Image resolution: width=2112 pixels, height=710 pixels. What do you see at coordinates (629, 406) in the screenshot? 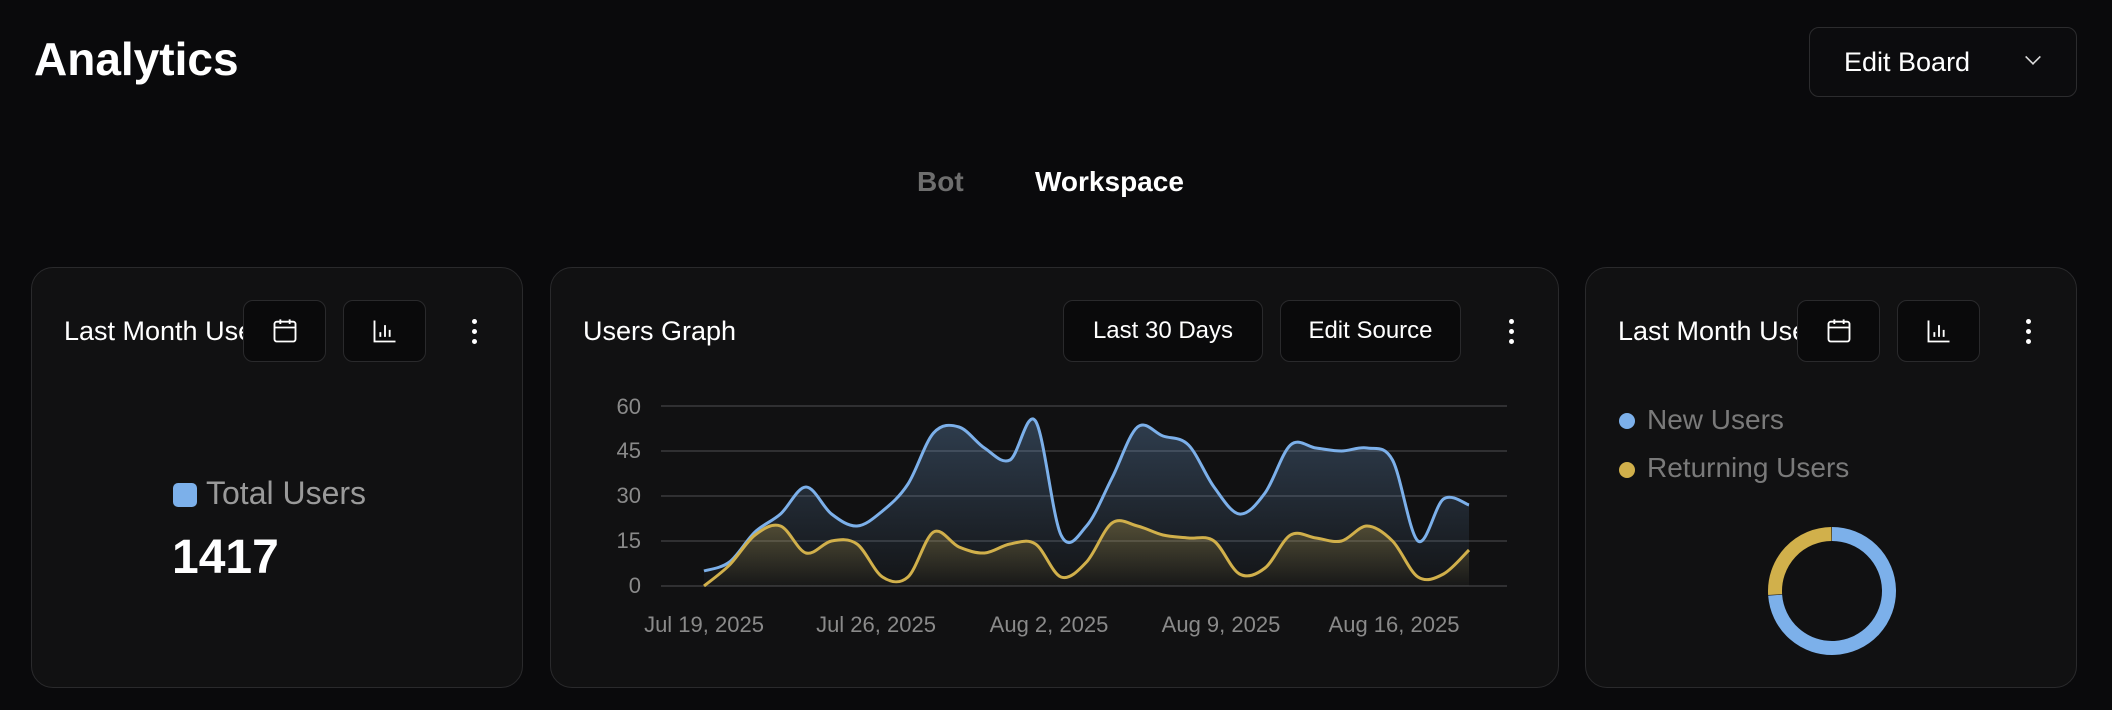
I see `y-tick: 60` at bounding box center [629, 406].